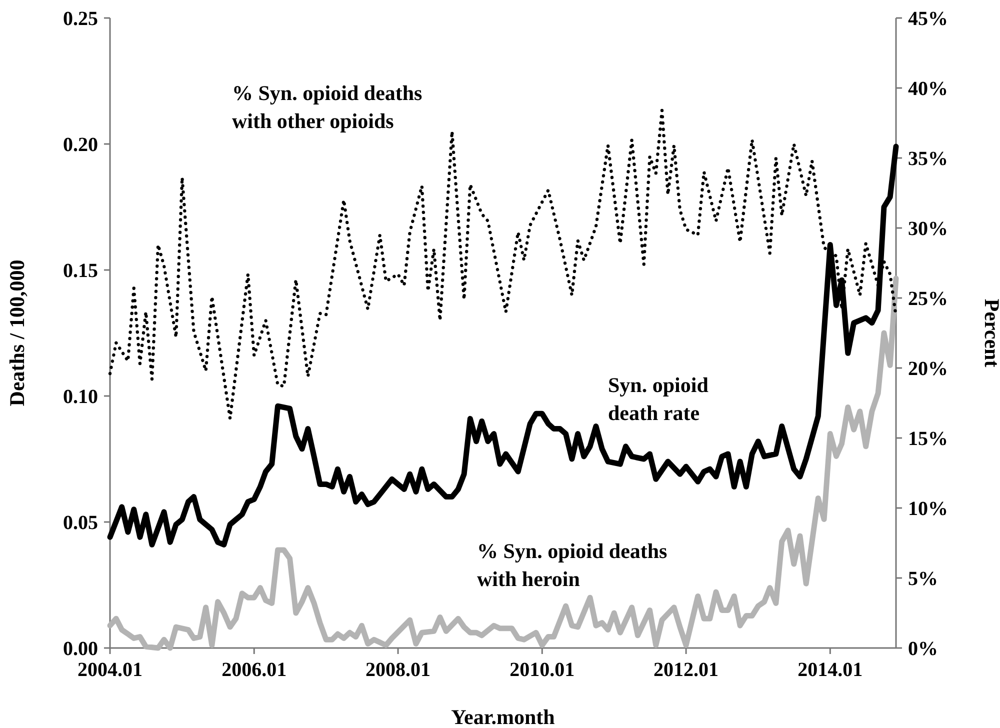 The height and width of the screenshot is (728, 1000). Describe the element at coordinates (923, 579) in the screenshot. I see `y2-tick-label: 5%` at that location.